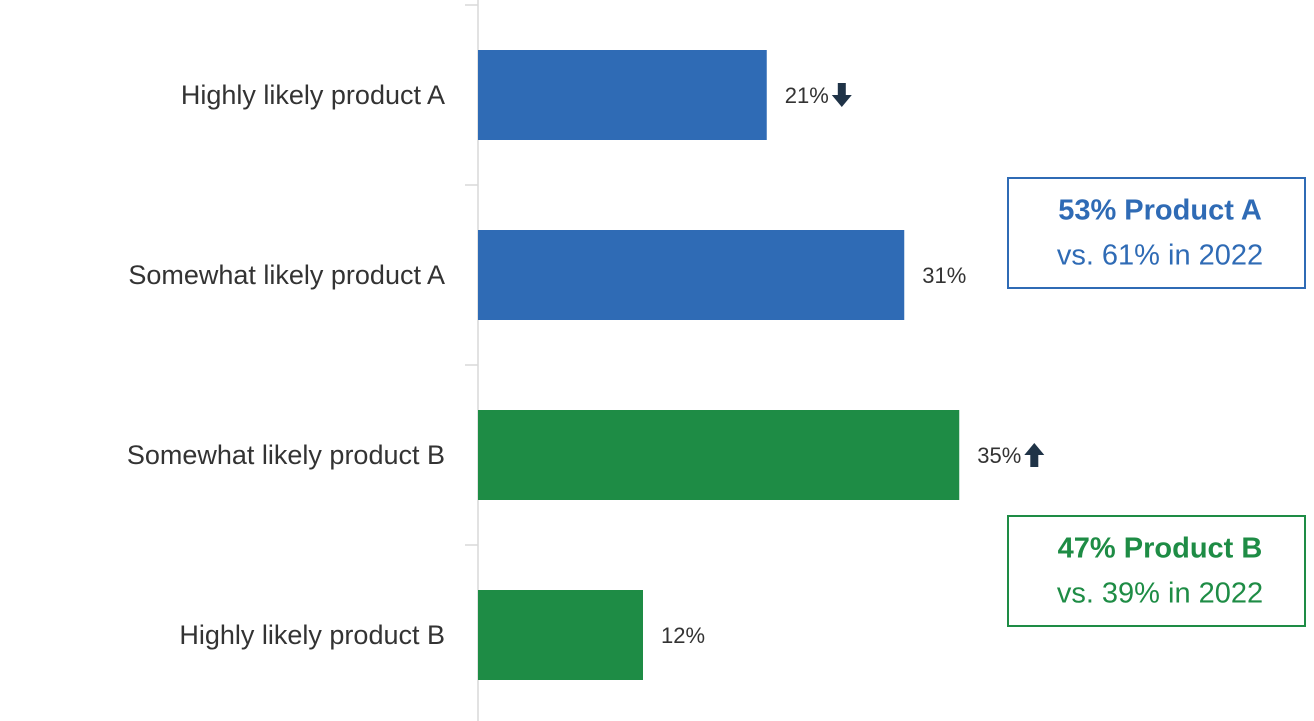 This screenshot has height=721, width=1314. I want to click on value-label: 12%, so click(683, 635).